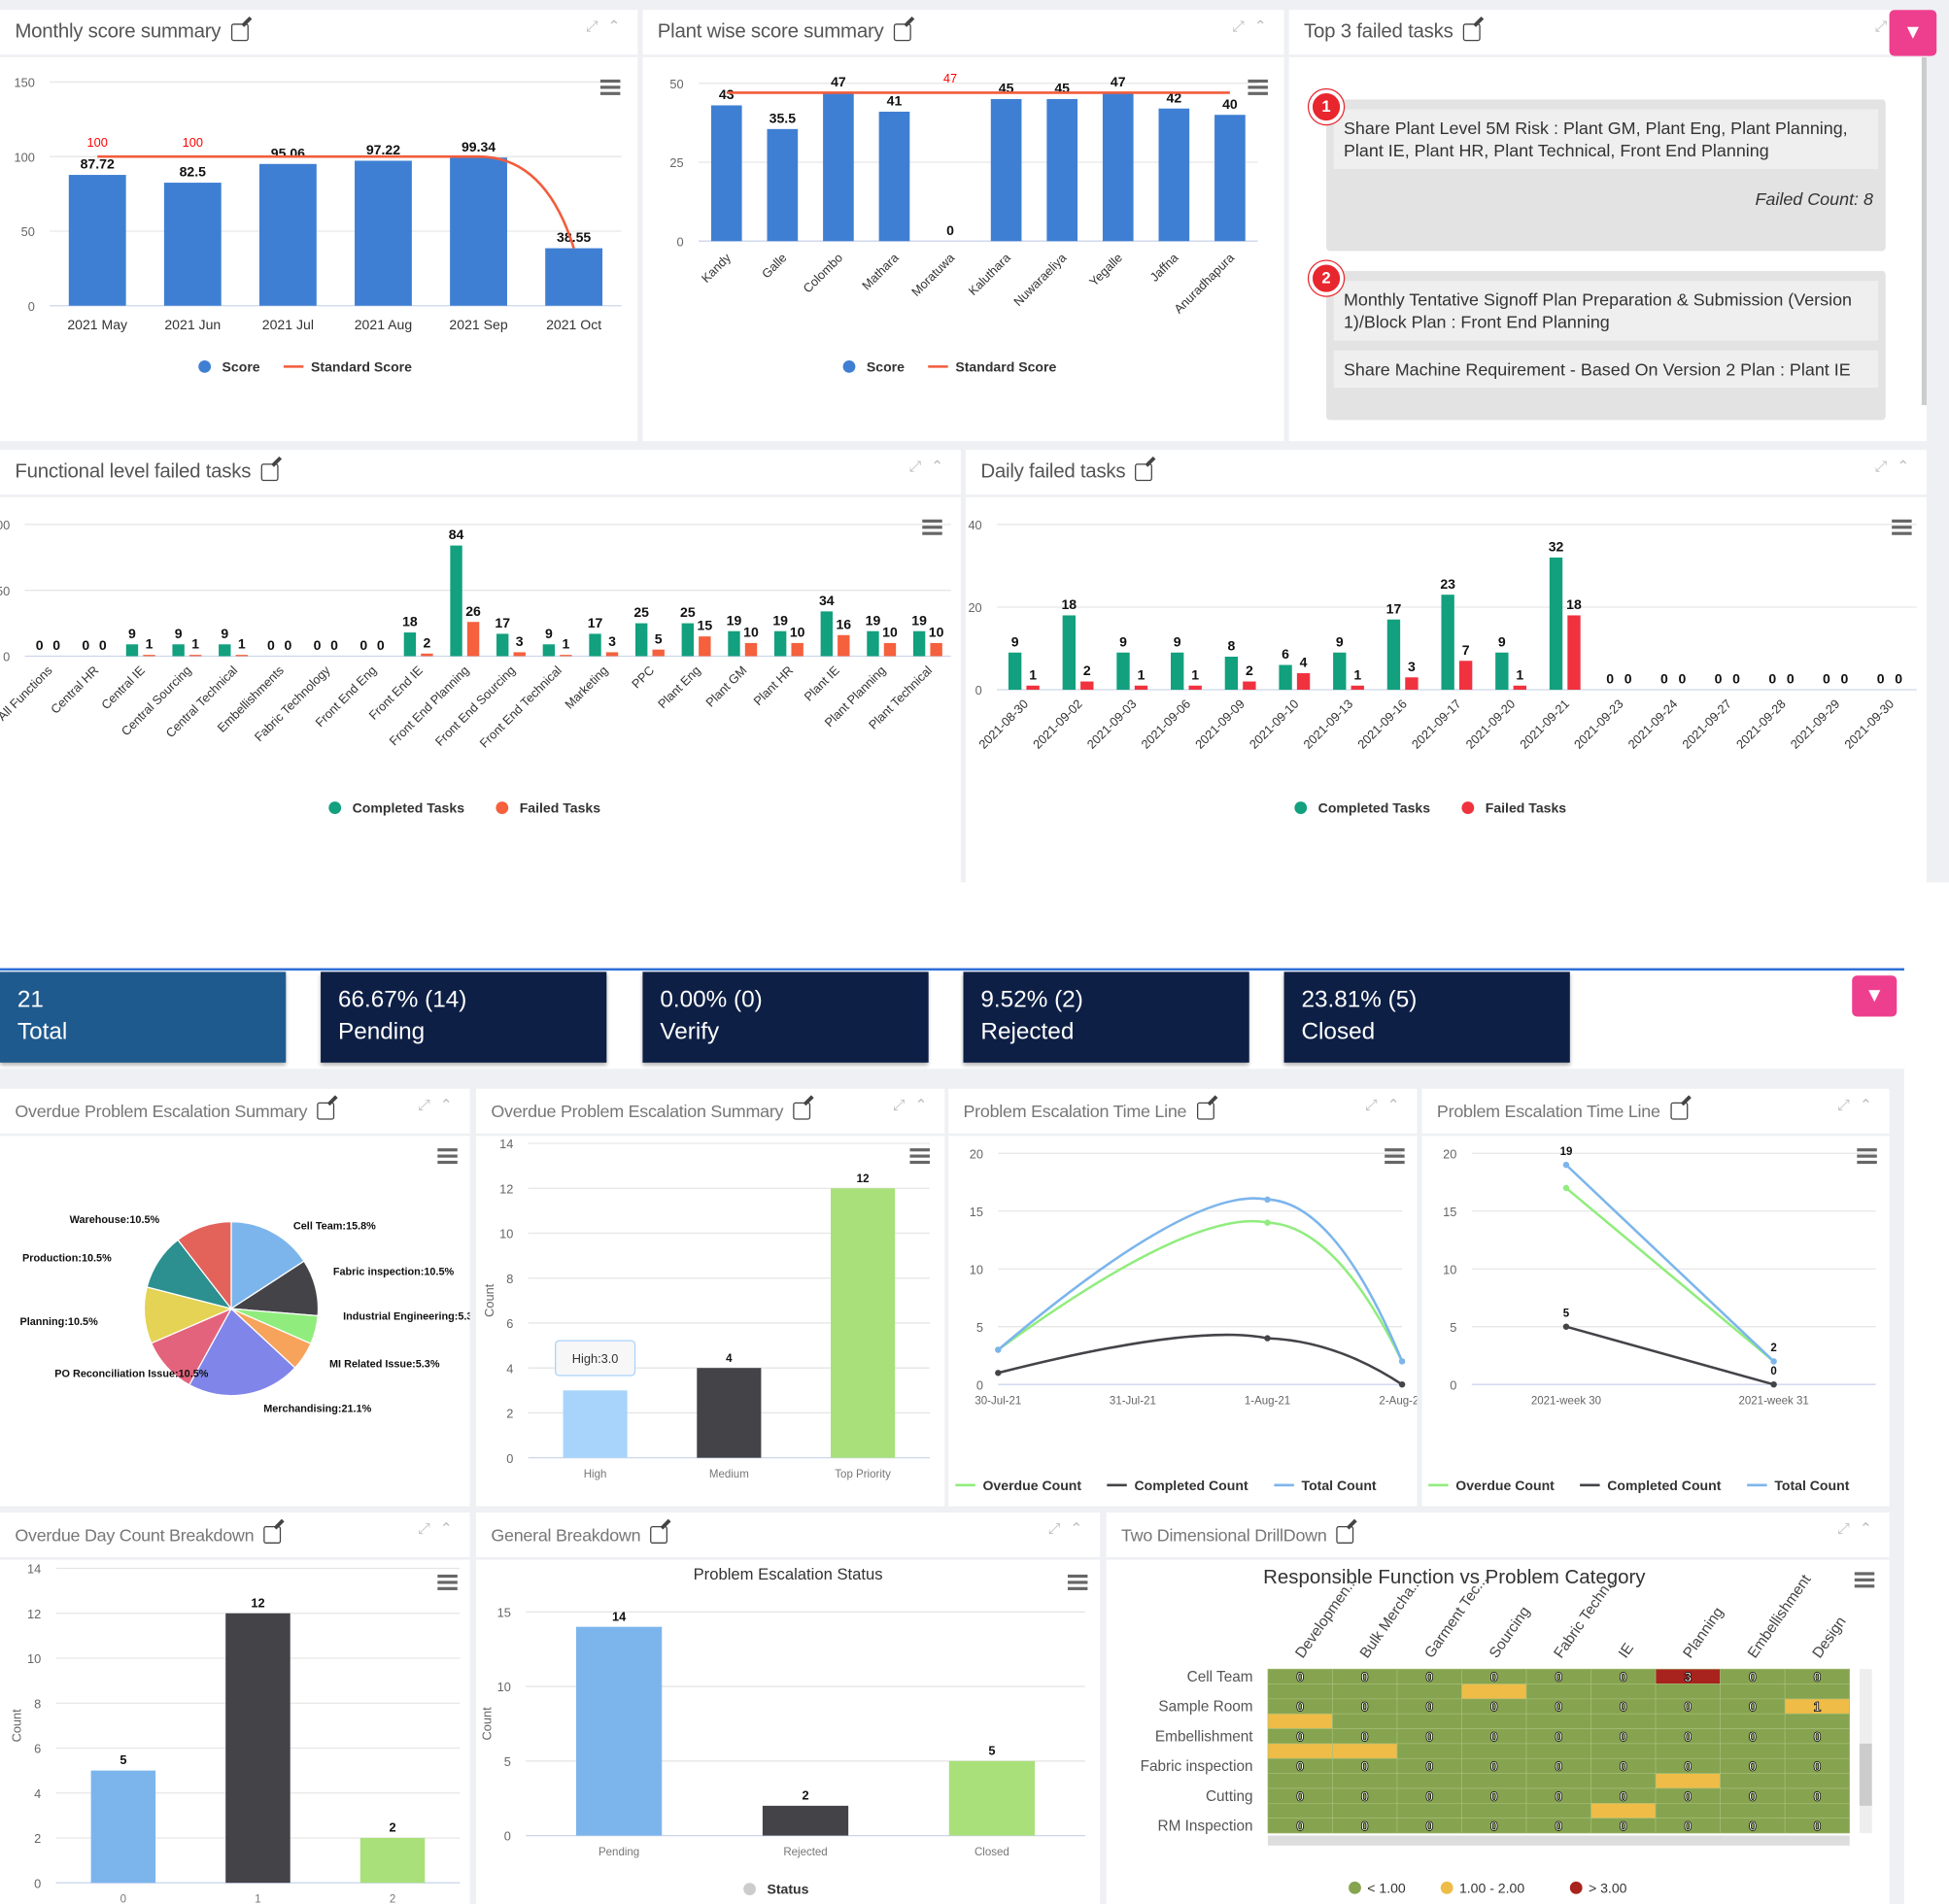 The width and height of the screenshot is (1949, 1904). Describe the element at coordinates (143, 1017) in the screenshot. I see `total-card: 21 Total` at that location.